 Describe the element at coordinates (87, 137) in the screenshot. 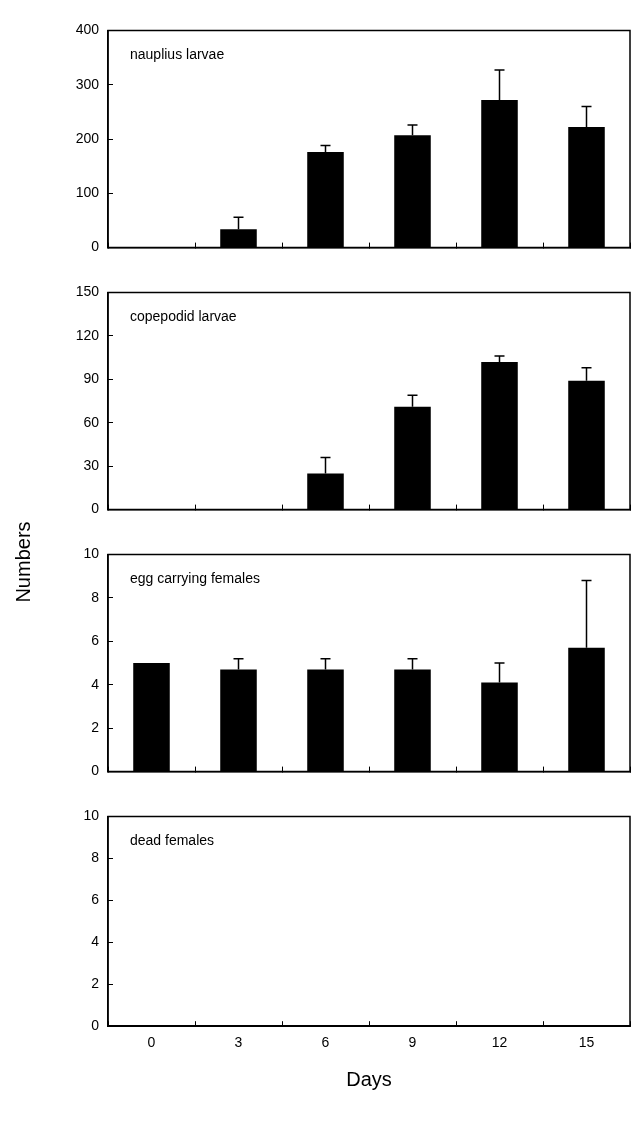

I see `y-tick-label: 200` at that location.